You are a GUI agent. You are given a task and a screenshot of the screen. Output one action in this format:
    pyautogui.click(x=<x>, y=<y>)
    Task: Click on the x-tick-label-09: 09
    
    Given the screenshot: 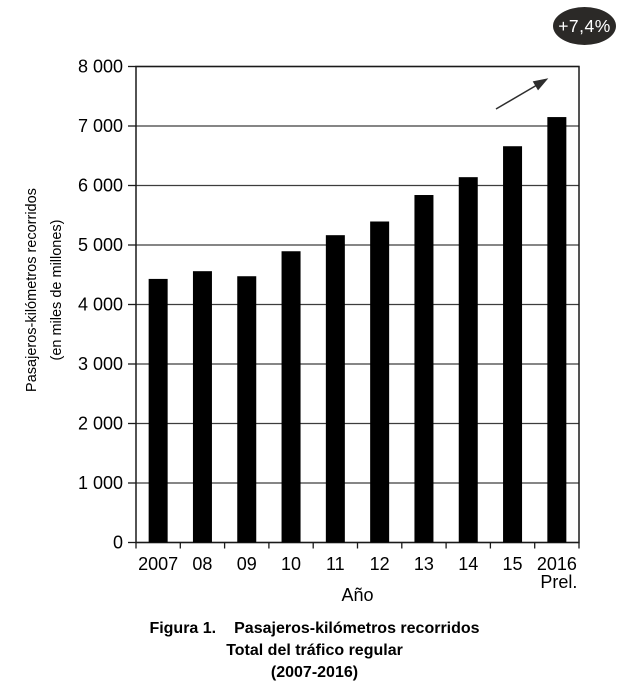 What is the action you would take?
    pyautogui.click(x=247, y=564)
    